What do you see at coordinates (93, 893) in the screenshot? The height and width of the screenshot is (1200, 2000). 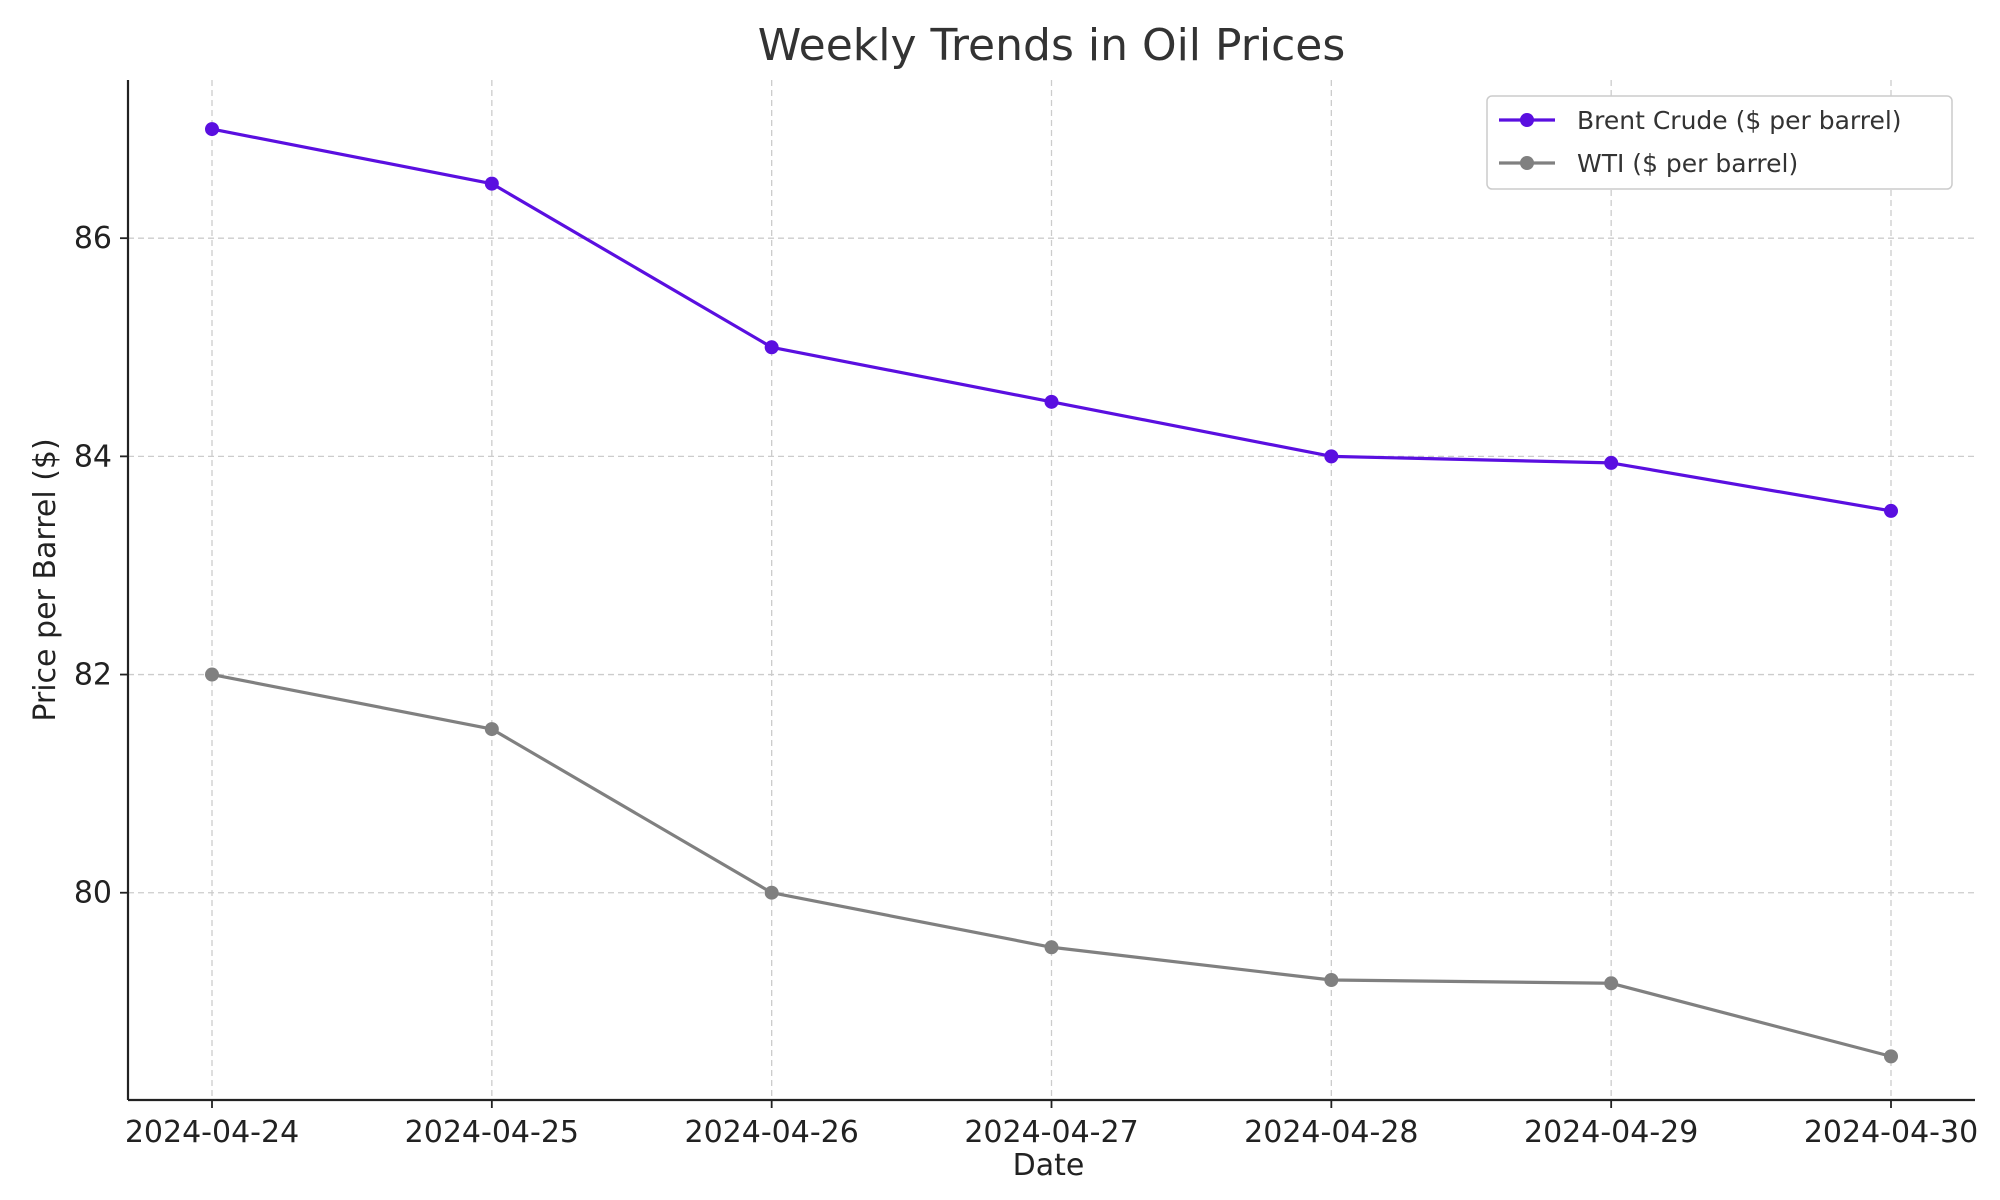 I see `y-tick-label: 80` at bounding box center [93, 893].